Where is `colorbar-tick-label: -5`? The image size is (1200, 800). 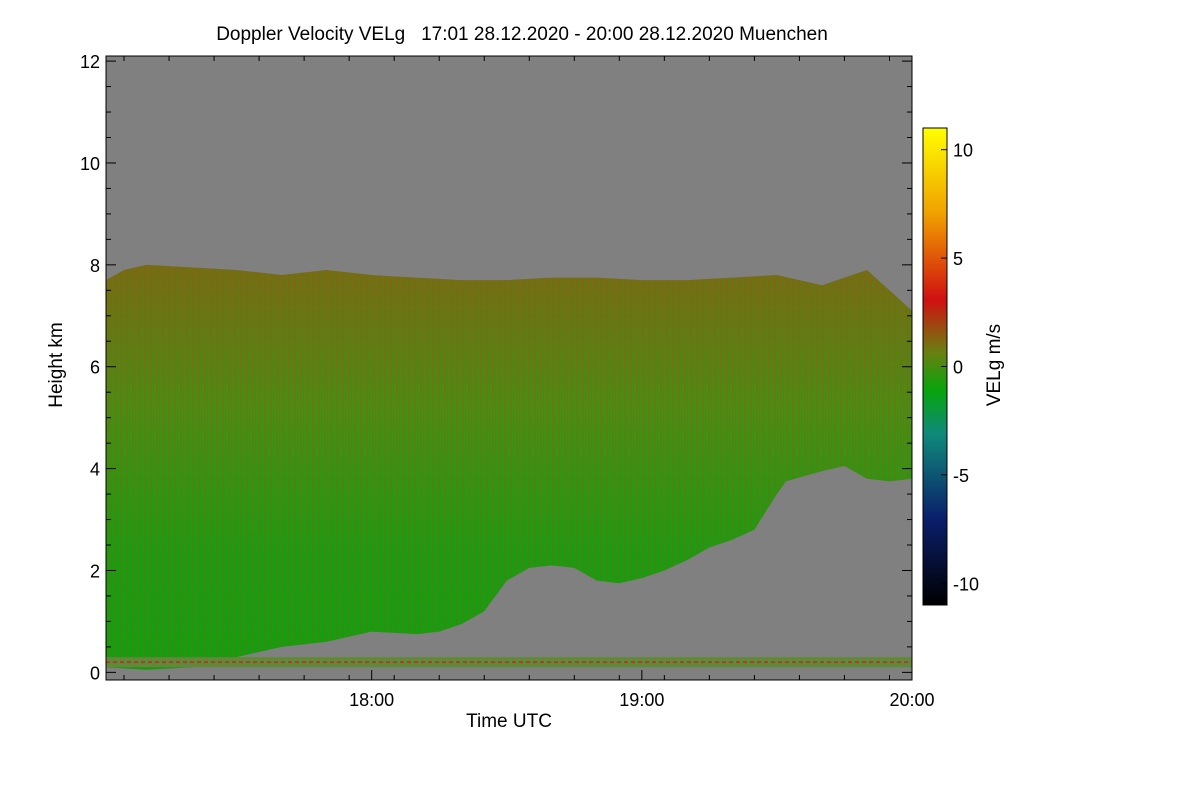 colorbar-tick-label: -5 is located at coordinates (961, 476).